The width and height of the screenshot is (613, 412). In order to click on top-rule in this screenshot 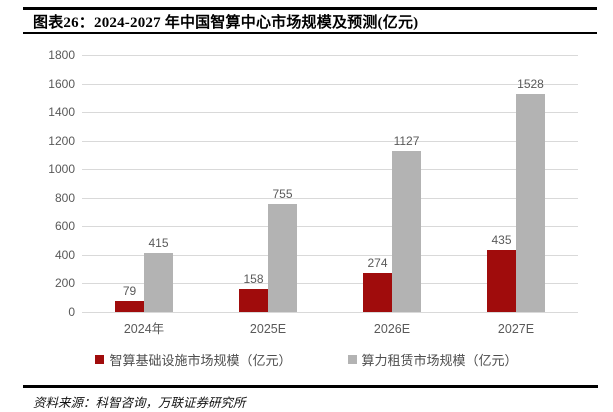, I will do `click(310, 8)`.